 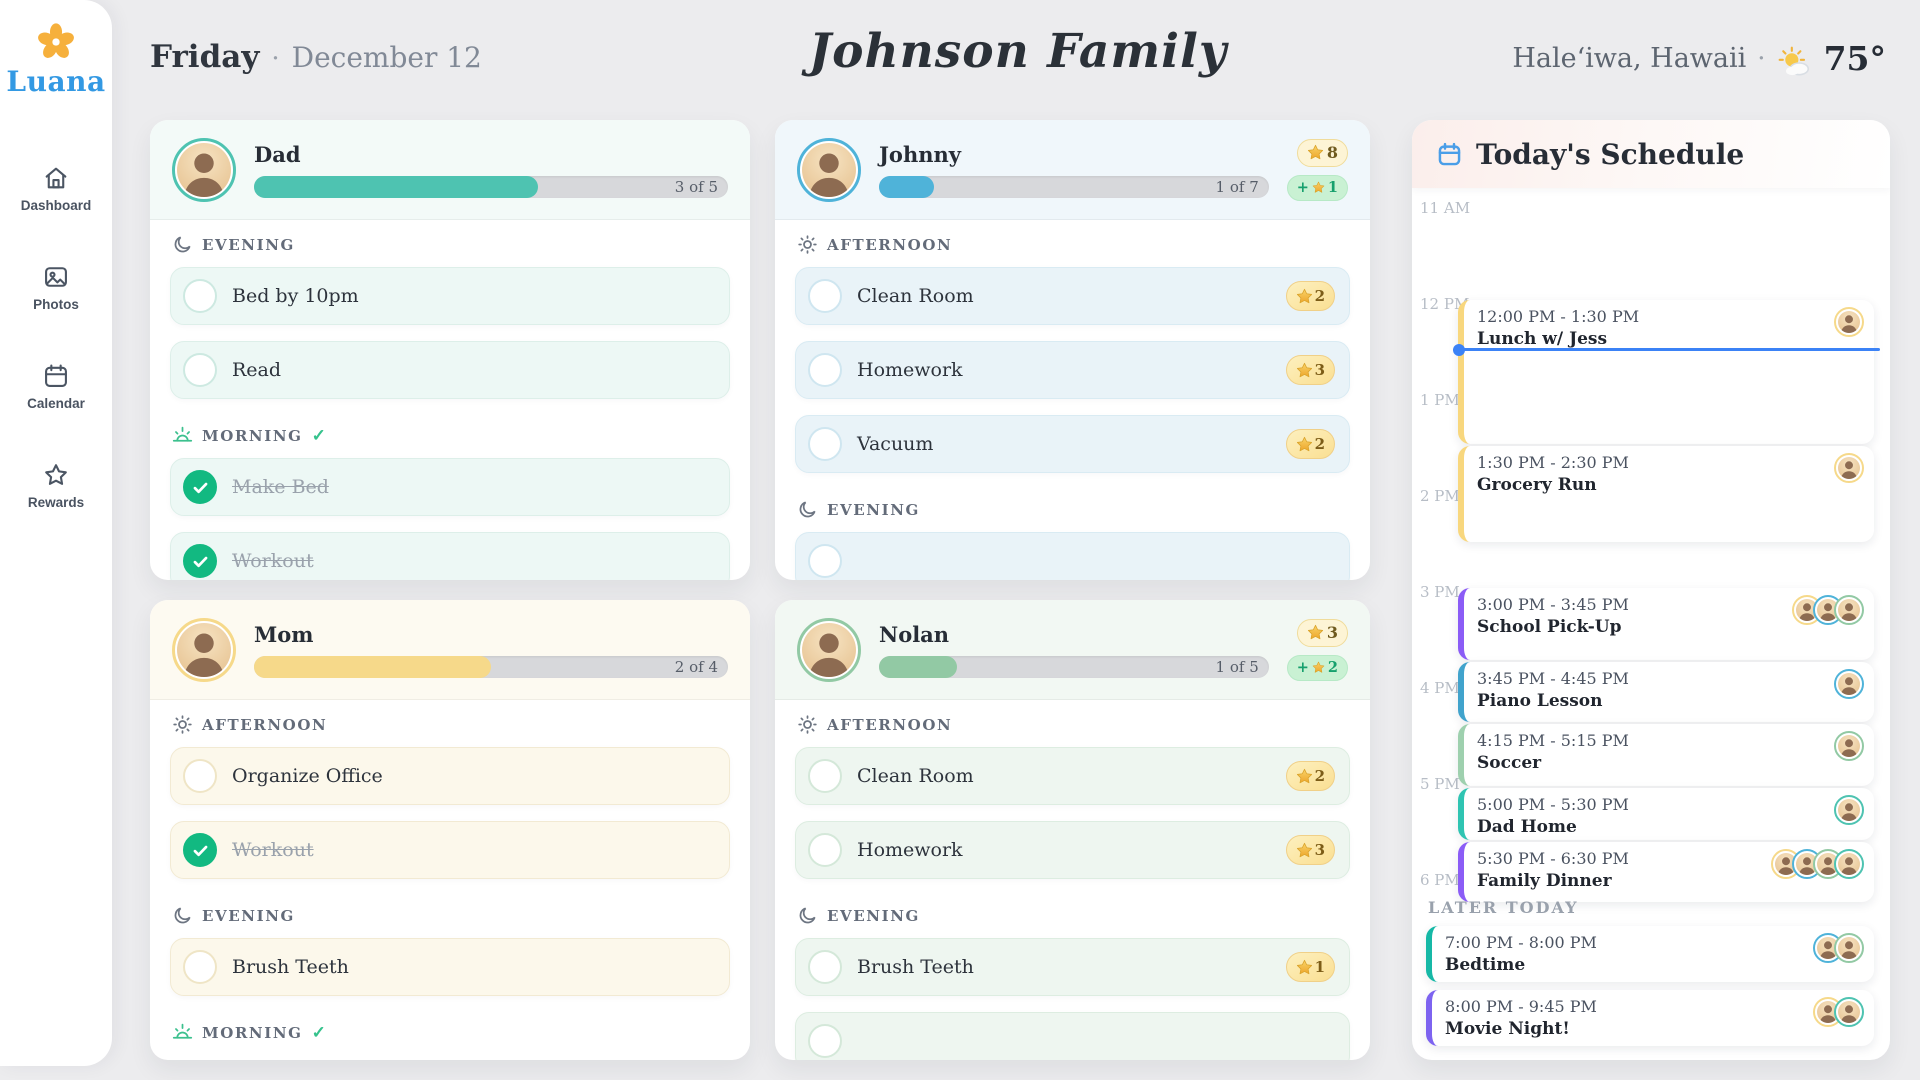 What do you see at coordinates (257, 370) in the screenshot?
I see `task-label: Read` at bounding box center [257, 370].